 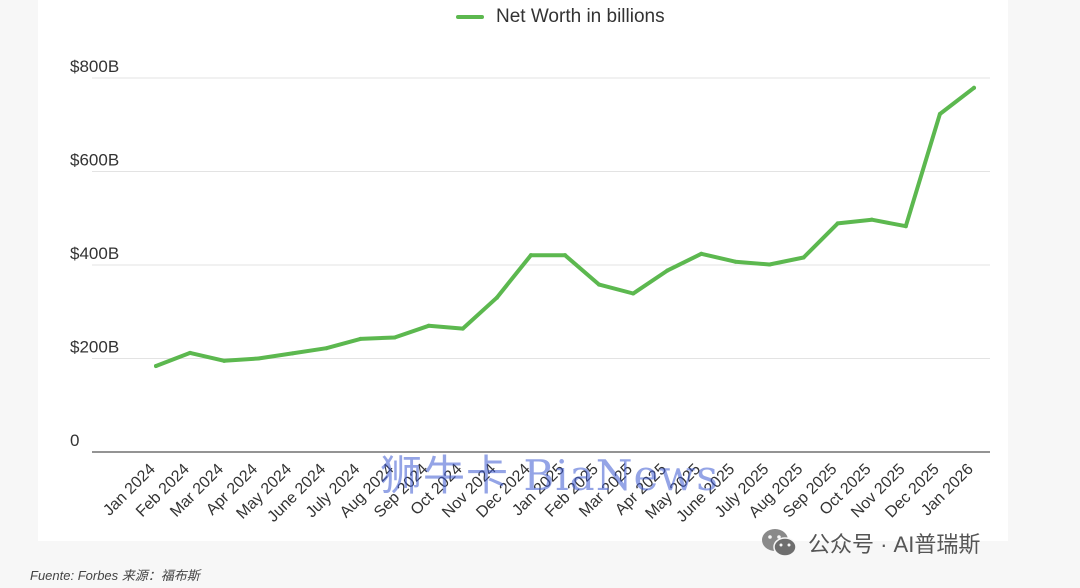 What do you see at coordinates (94, 347) in the screenshot?
I see `y-tick-label: $200B` at bounding box center [94, 347].